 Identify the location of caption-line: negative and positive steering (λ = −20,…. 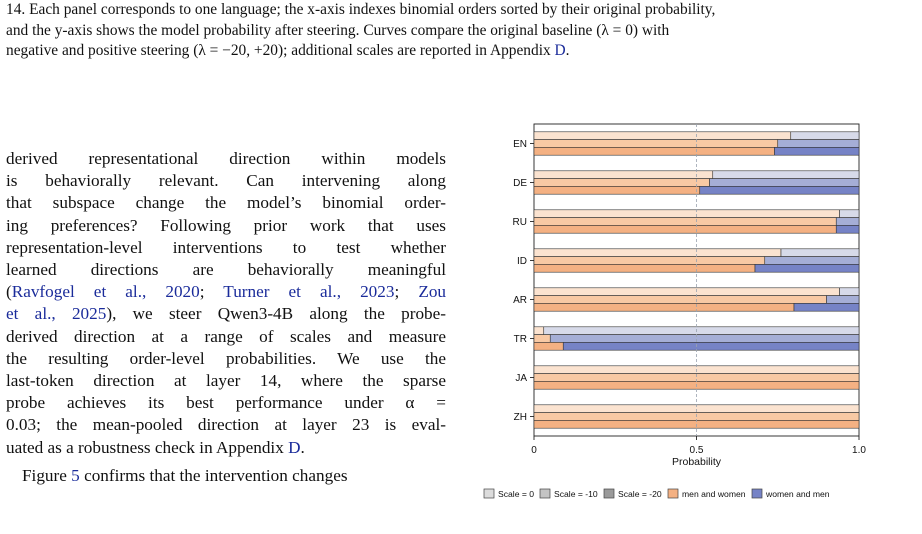
(462, 51).